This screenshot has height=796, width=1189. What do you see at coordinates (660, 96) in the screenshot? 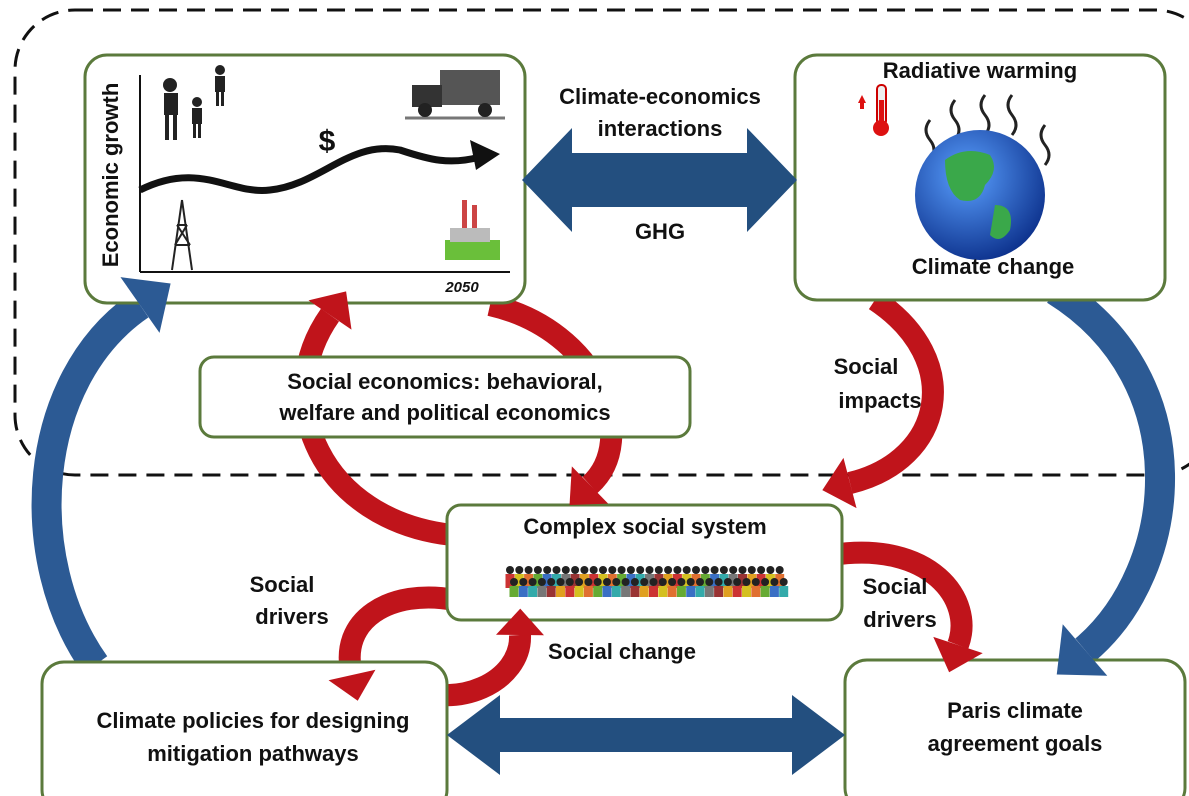
I see `label: Climate-economics` at bounding box center [660, 96].